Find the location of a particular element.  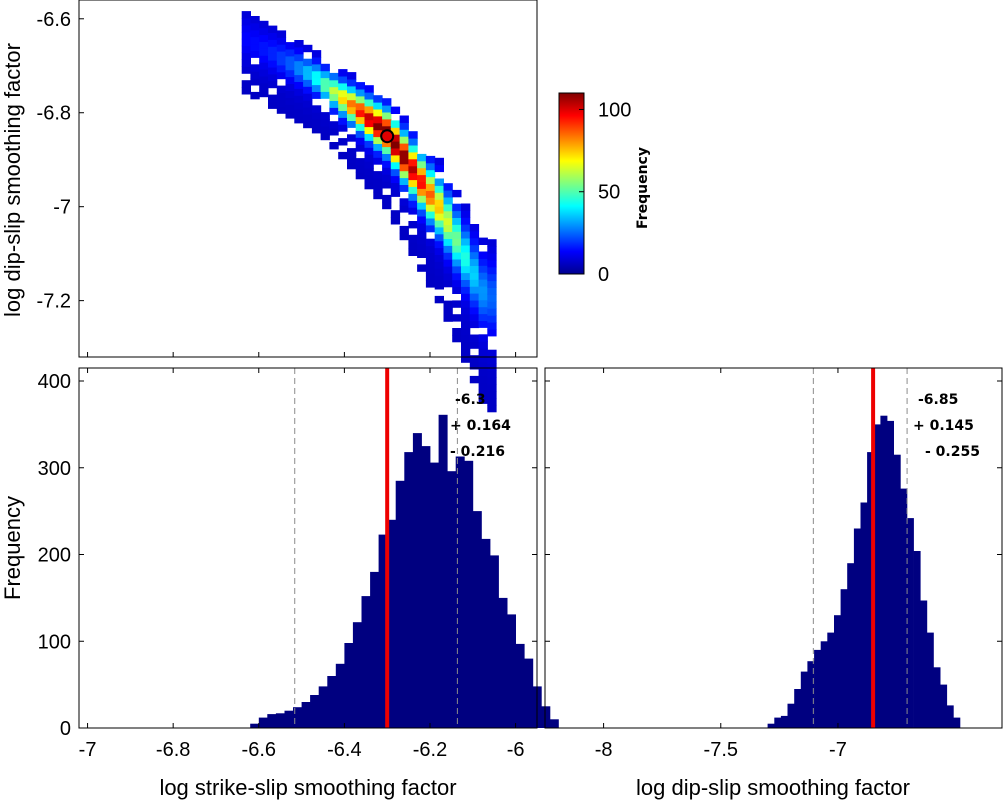

colorbar-label: Frequency is located at coordinates (643, 188).